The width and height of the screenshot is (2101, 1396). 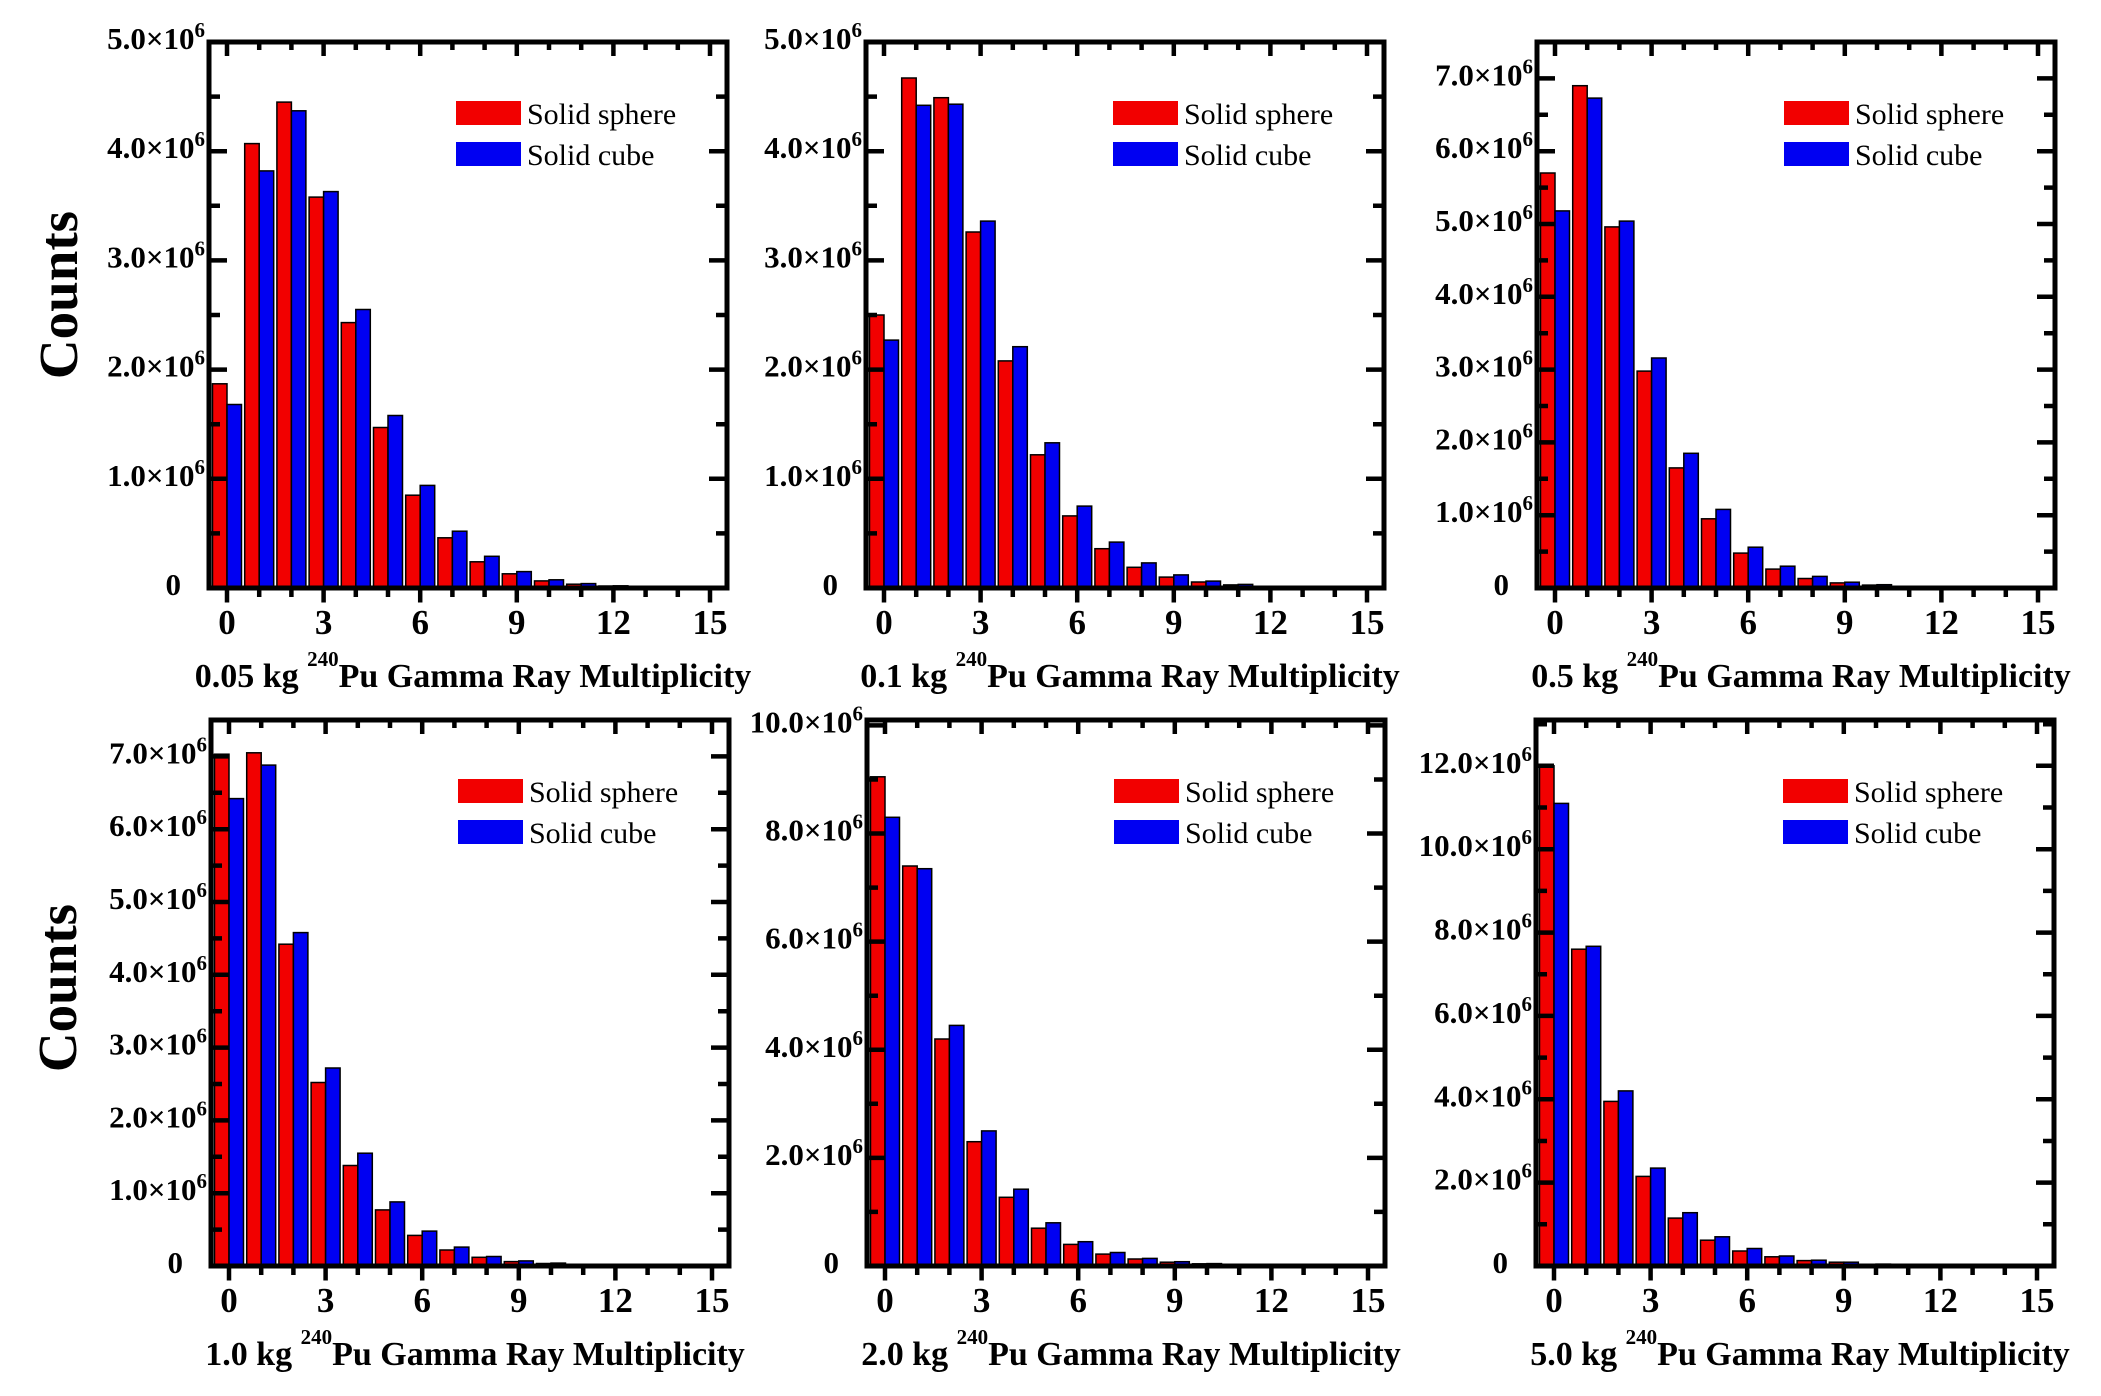 What do you see at coordinates (1475, 761) in the screenshot?
I see `svg-text: 12.0×106` at bounding box center [1475, 761].